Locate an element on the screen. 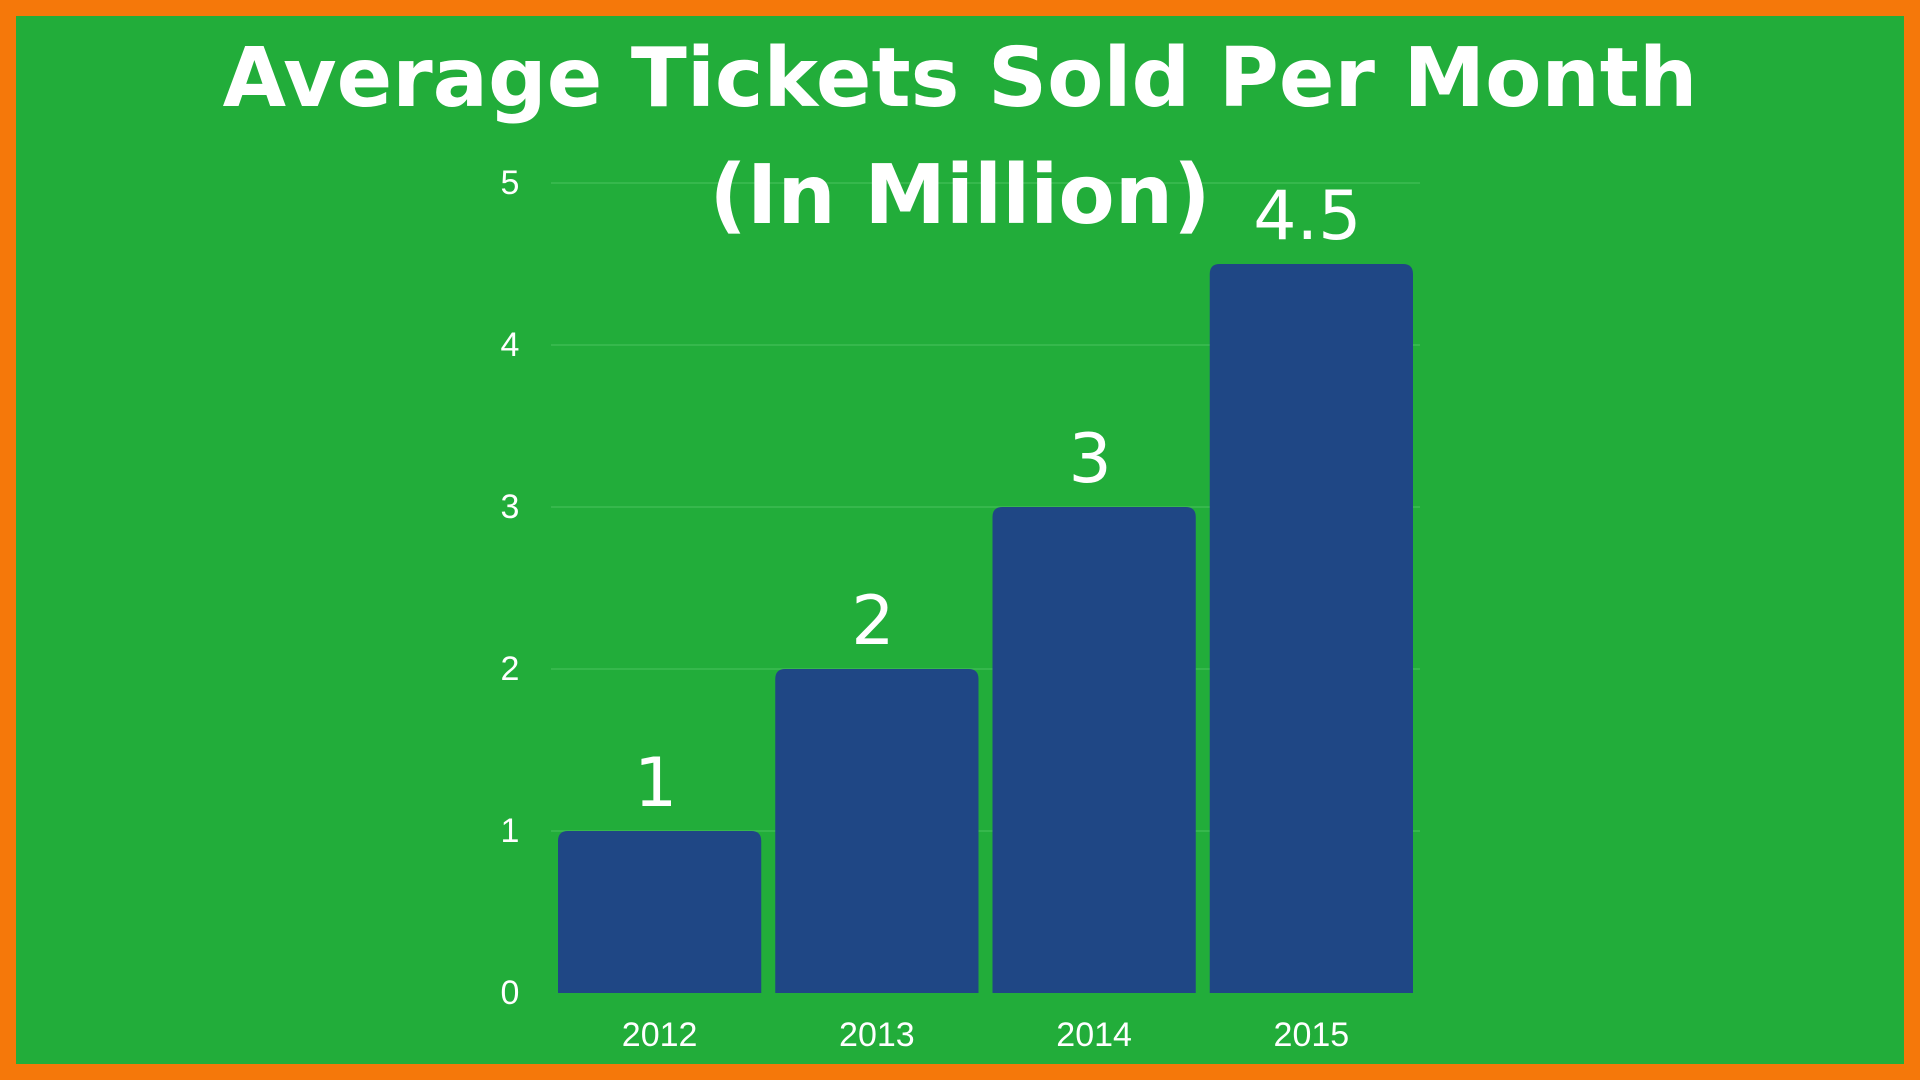 The width and height of the screenshot is (1920, 1080). bar-2013 is located at coordinates (877, 831).